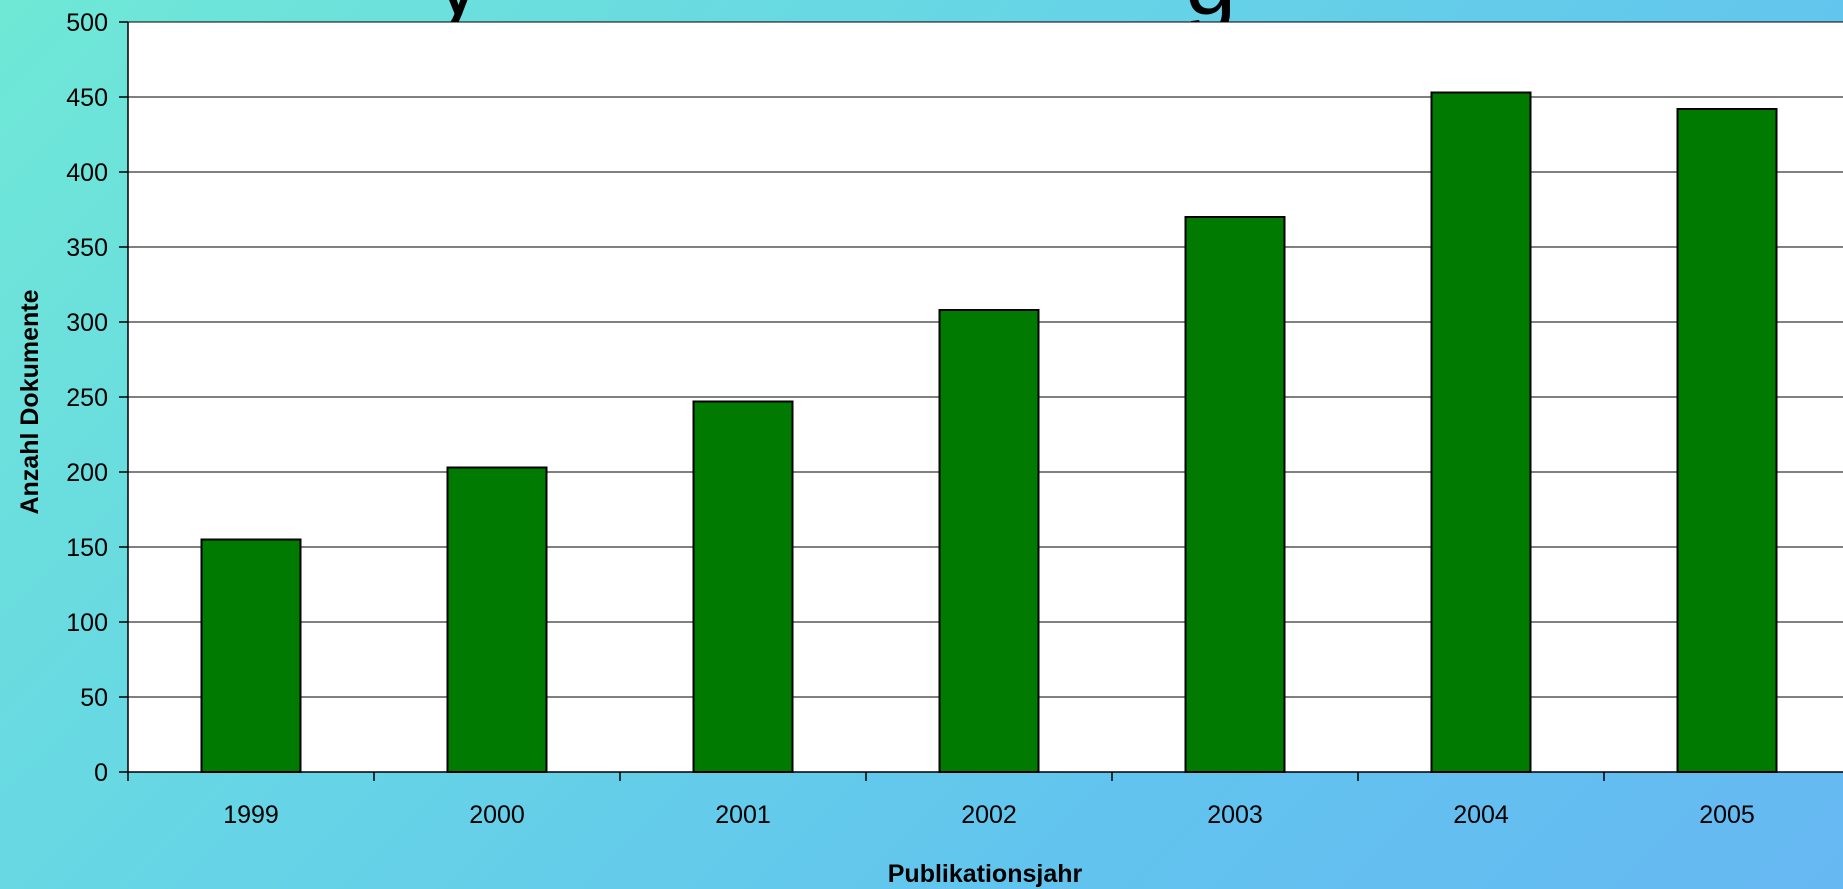 The height and width of the screenshot is (889, 1843). Describe the element at coordinates (743, 815) in the screenshot. I see `x-tick-label: 2001` at that location.